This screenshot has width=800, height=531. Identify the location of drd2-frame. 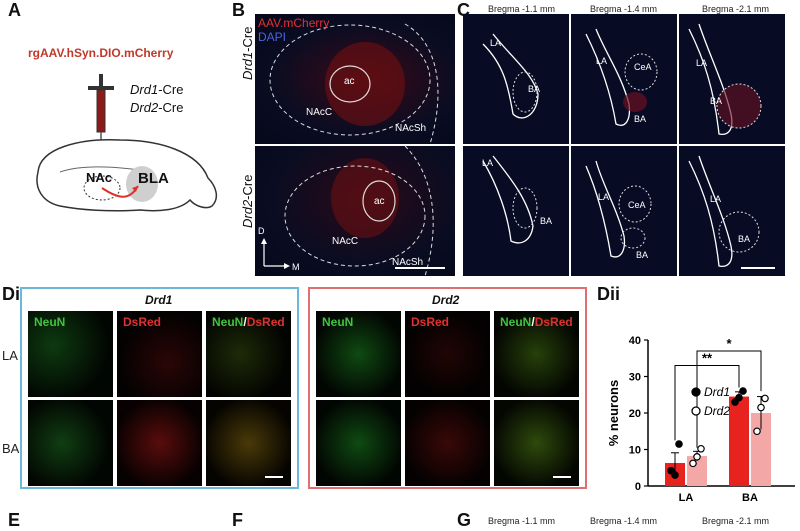
(447, 388).